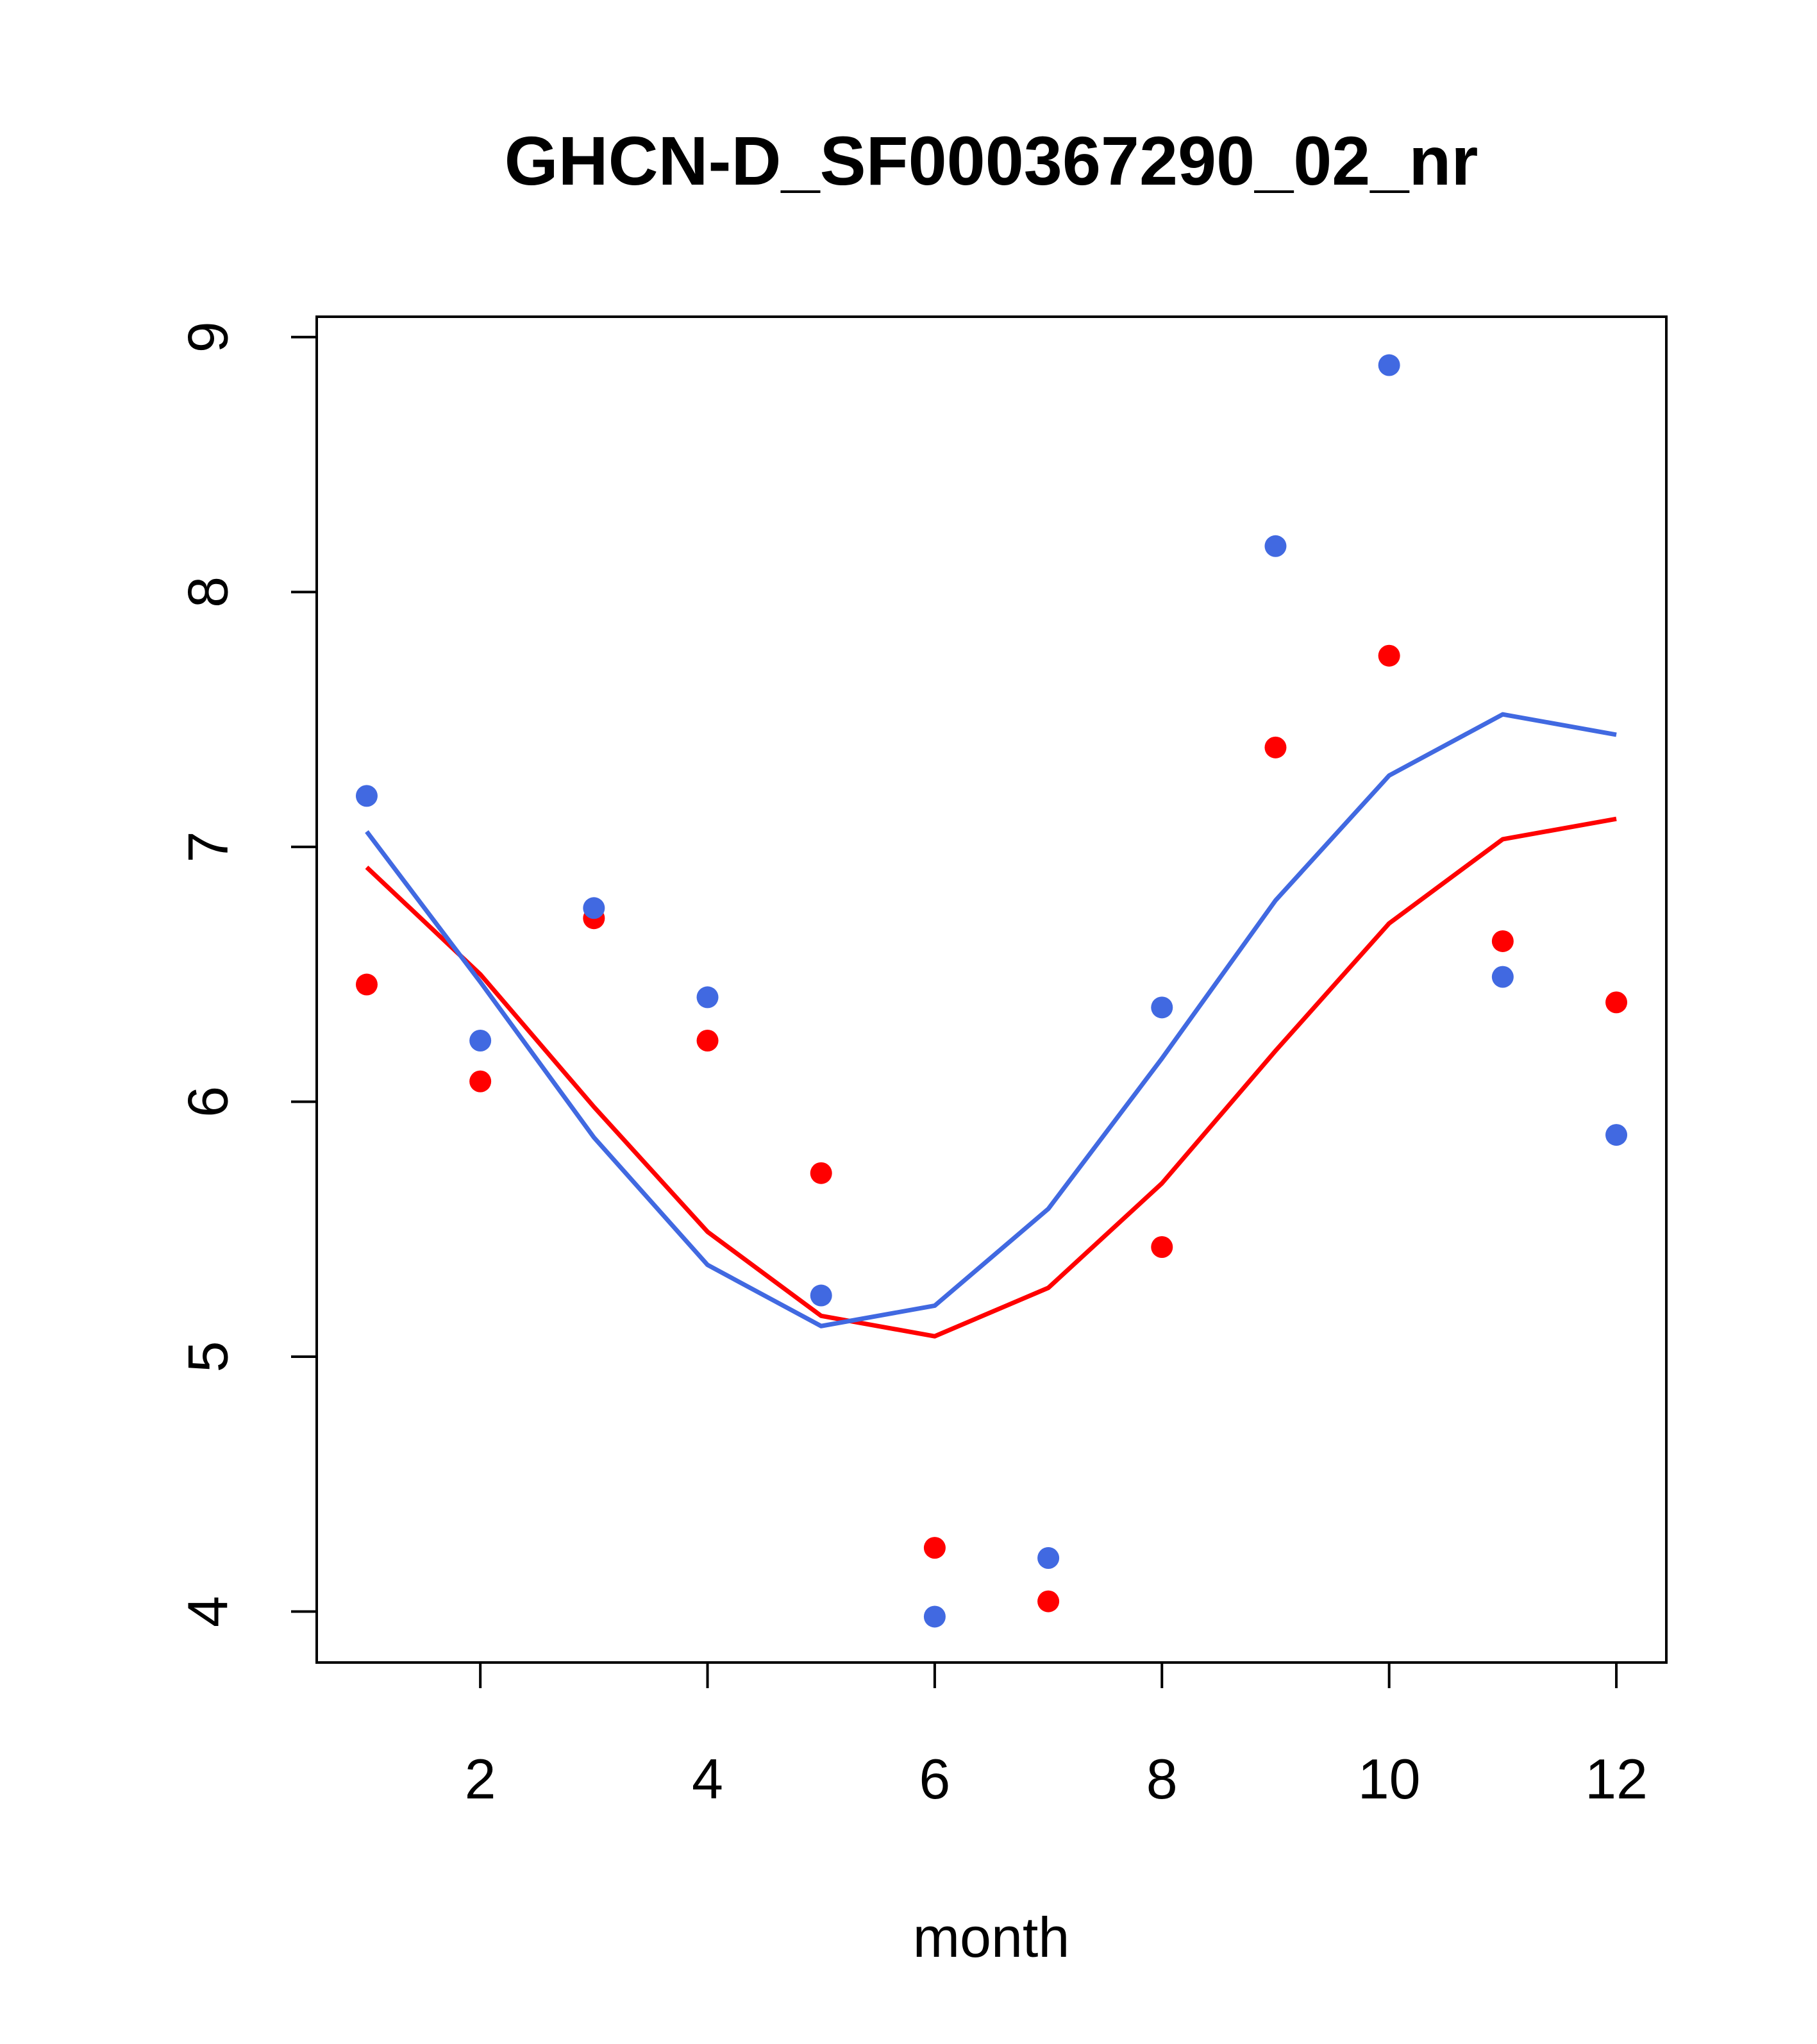 This screenshot has width=1817, height=2044. What do you see at coordinates (1162, 1779) in the screenshot?
I see `x-tick-label: 8` at bounding box center [1162, 1779].